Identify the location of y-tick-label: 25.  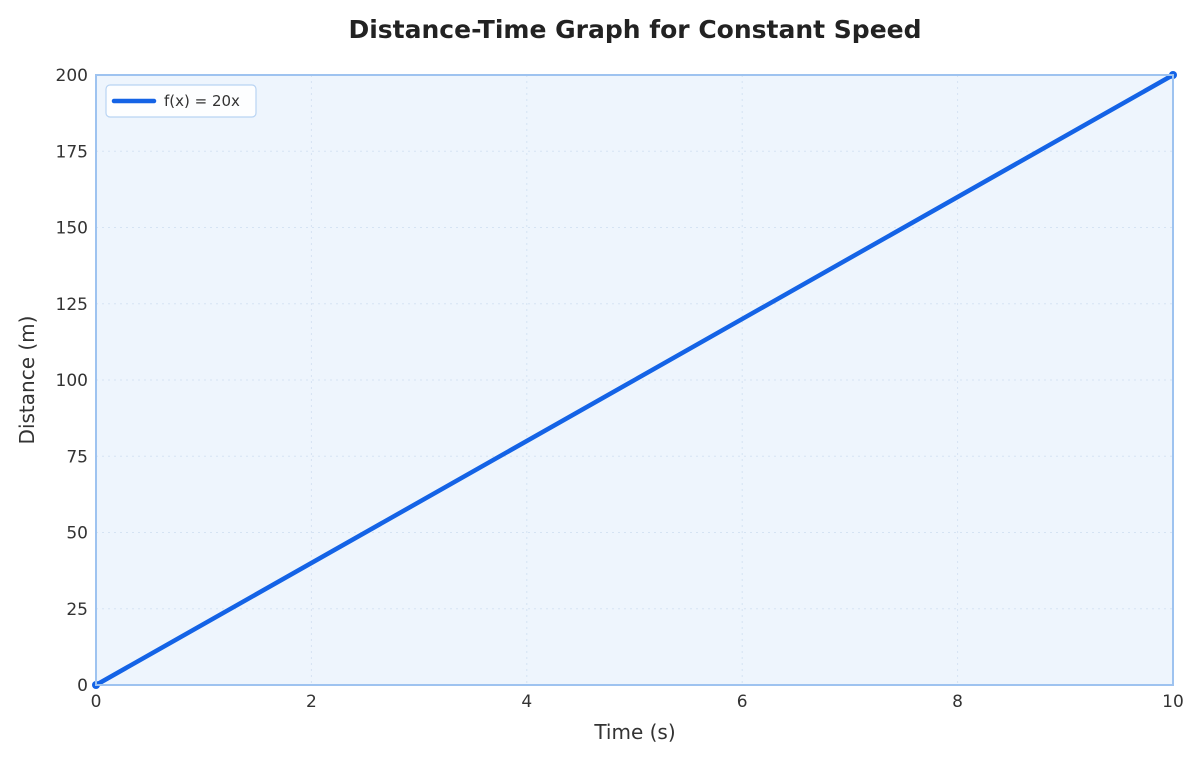
(77, 610).